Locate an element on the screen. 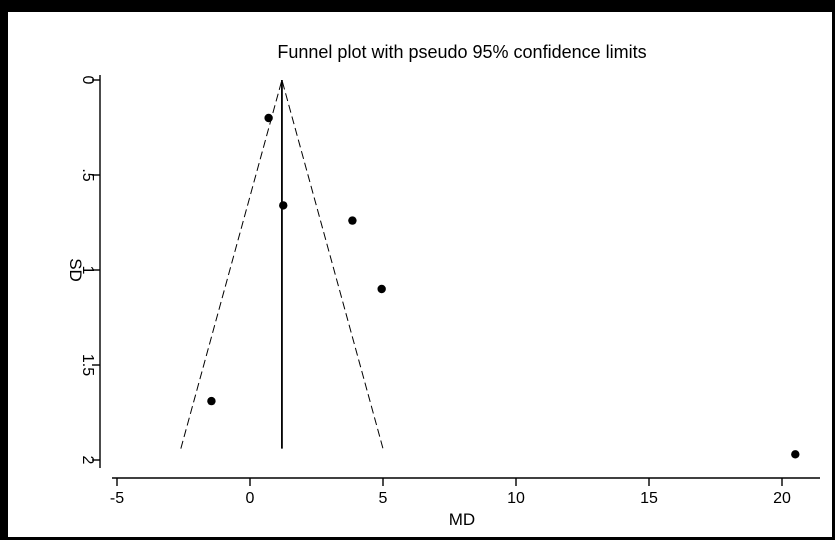 Image resolution: width=835 pixels, height=540 pixels. x-tick-label: 5 is located at coordinates (383, 498).